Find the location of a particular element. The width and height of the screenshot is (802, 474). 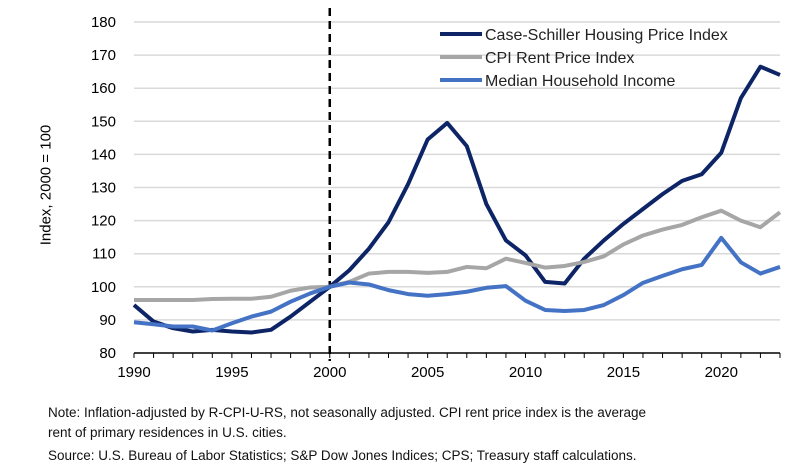

y-tick-label: 140 is located at coordinates (103, 154).